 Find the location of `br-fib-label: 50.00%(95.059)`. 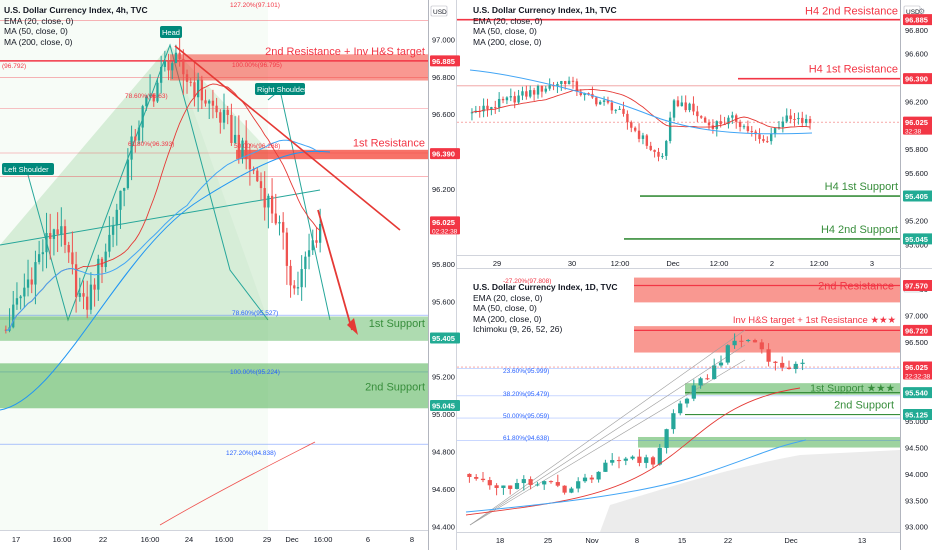

br-fib-label: 50.00%(95.059) is located at coordinates (526, 416).